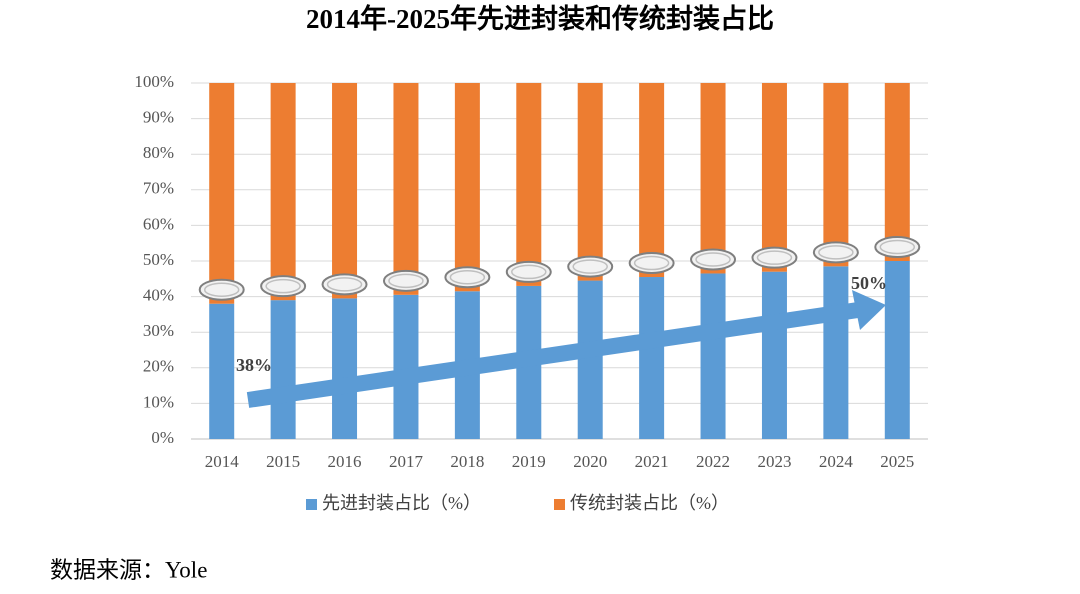 This screenshot has height=594, width=1080. Describe the element at coordinates (158, 188) in the screenshot. I see `y-tick-label: 70%` at that location.